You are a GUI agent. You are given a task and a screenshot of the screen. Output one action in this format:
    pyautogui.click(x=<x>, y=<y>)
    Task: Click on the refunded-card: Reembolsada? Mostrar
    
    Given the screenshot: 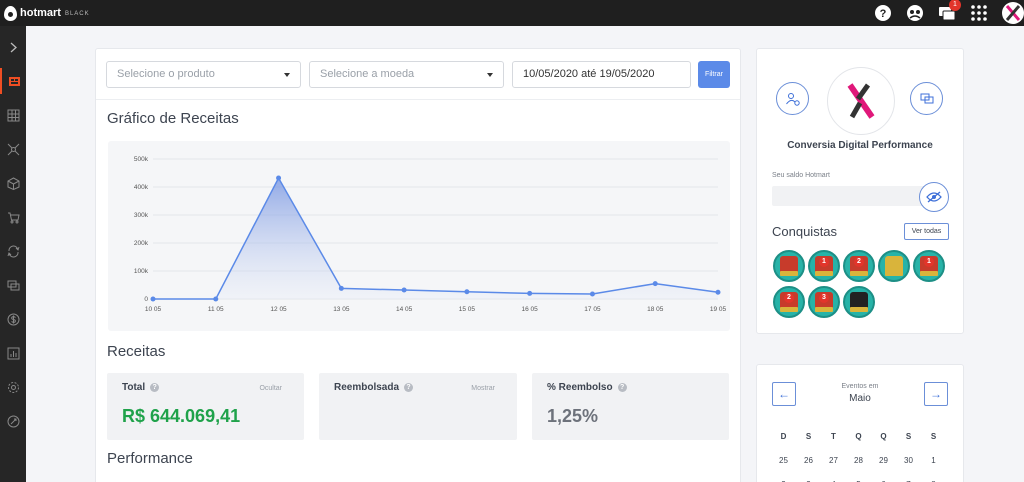 What is the action you would take?
    pyautogui.click(x=418, y=406)
    